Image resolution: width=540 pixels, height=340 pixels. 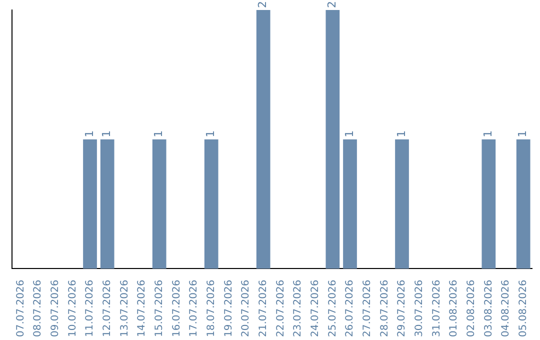 I want to click on x-tick-label: 27.07.2026, so click(x=367, y=309).